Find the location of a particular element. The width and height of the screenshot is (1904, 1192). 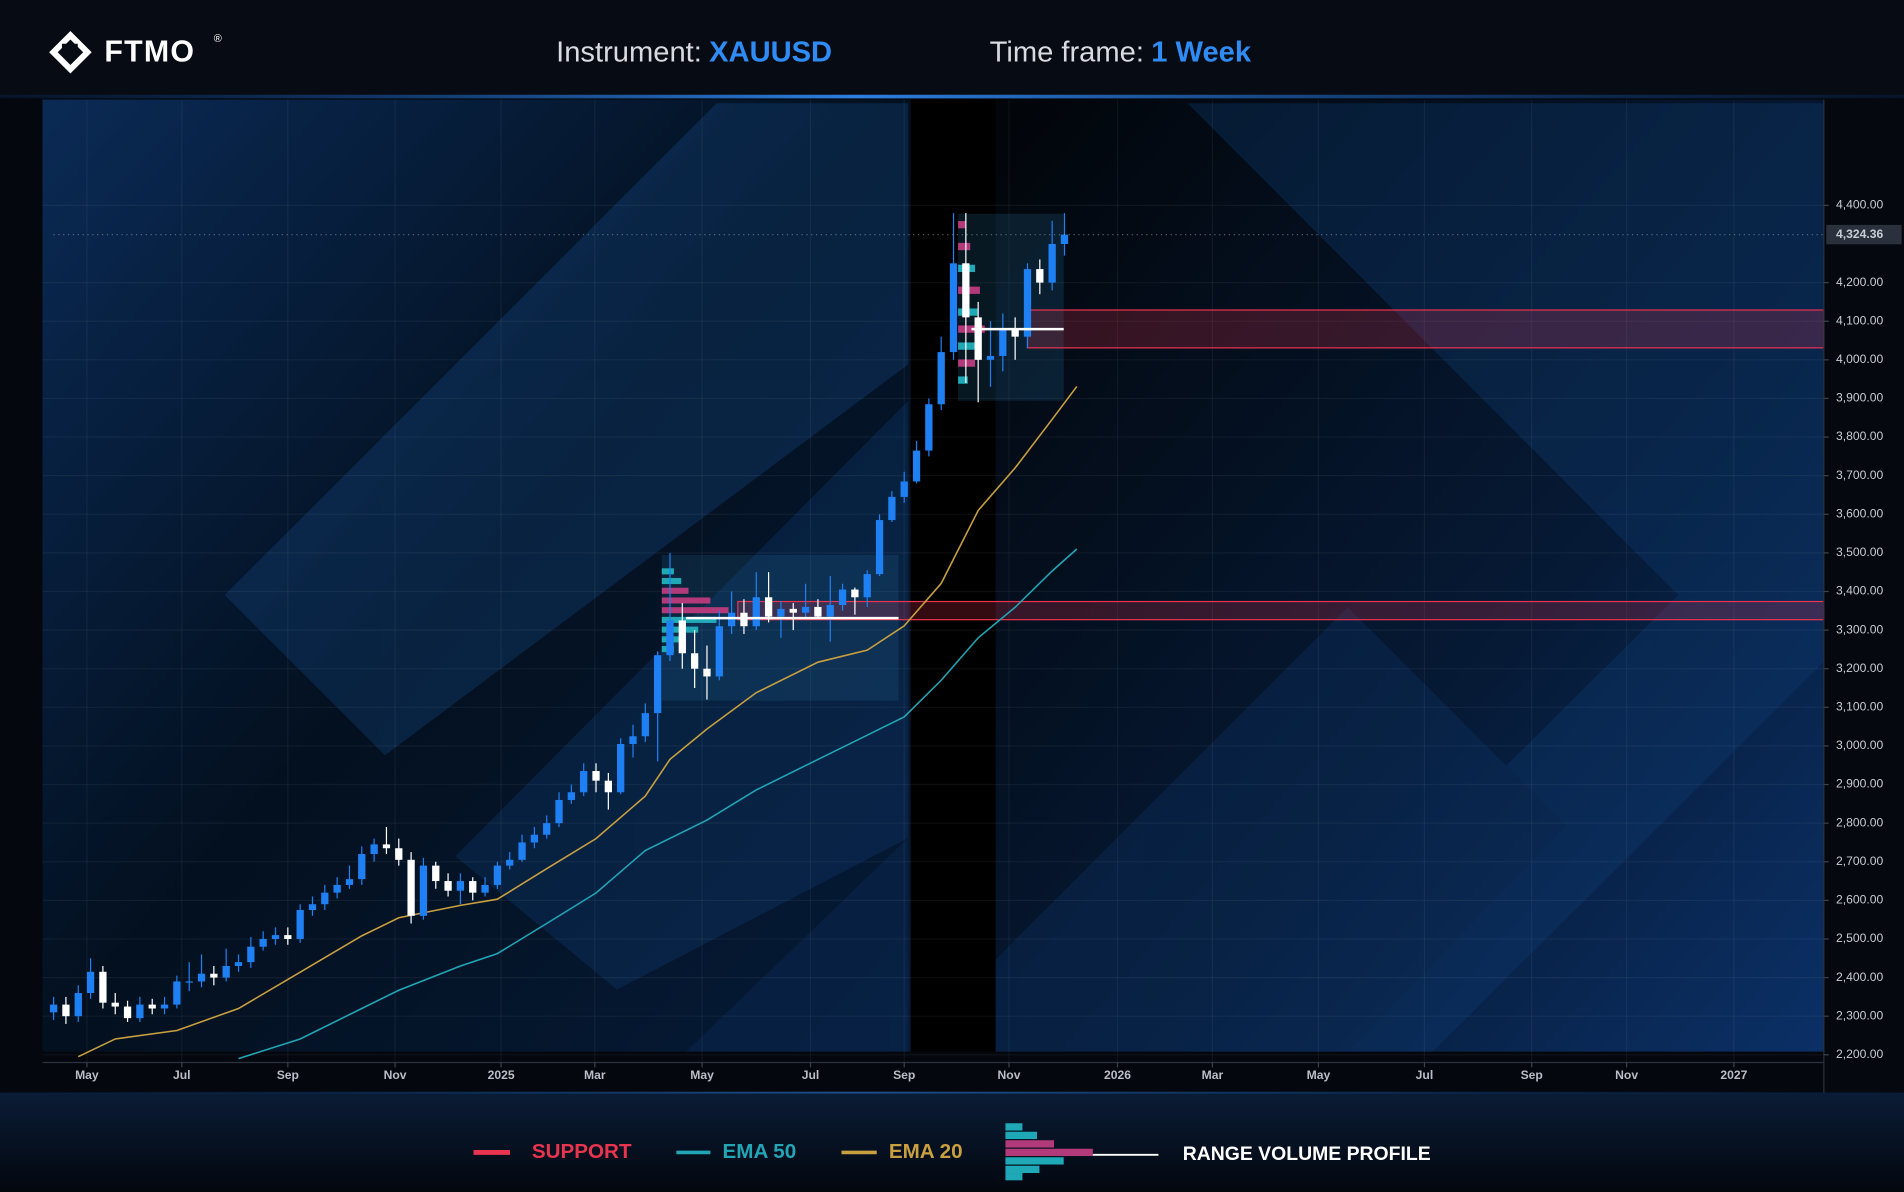

x-tick-label: Nov is located at coordinates (1626, 1075).